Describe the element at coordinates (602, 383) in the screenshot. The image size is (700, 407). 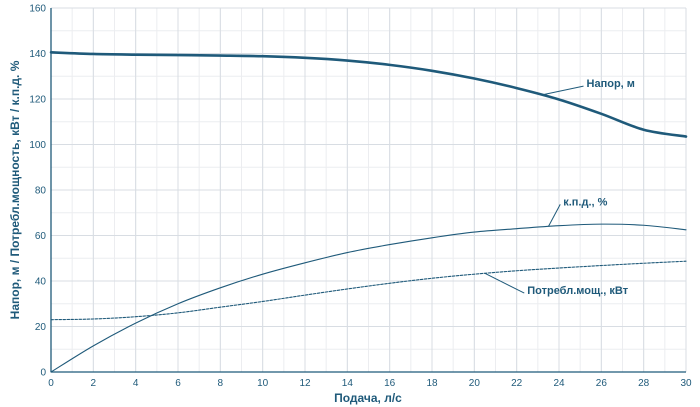
I see `x-tick-label: 26` at that location.